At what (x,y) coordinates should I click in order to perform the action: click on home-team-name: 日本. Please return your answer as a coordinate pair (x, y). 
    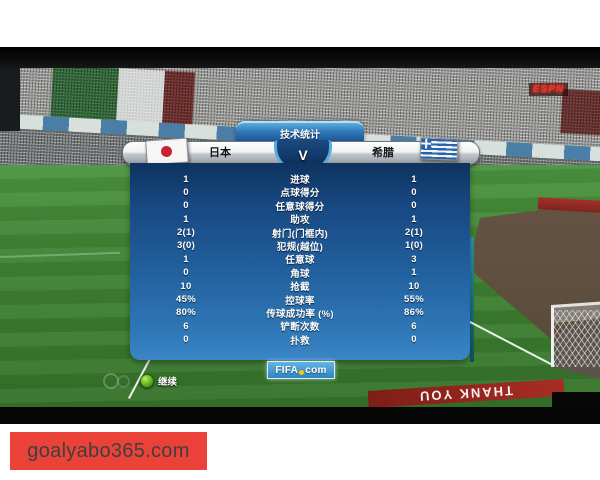
    Looking at the image, I should click on (220, 153).